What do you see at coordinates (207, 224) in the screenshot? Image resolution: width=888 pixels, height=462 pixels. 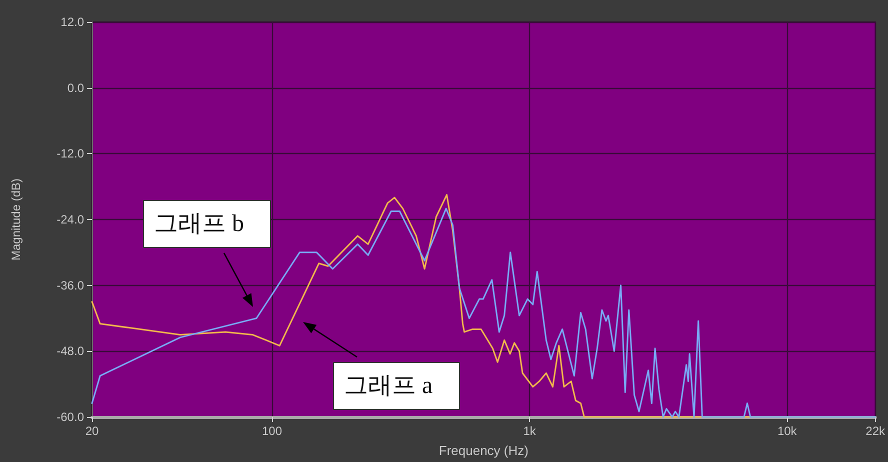 I see `text: 그래프 b` at bounding box center [207, 224].